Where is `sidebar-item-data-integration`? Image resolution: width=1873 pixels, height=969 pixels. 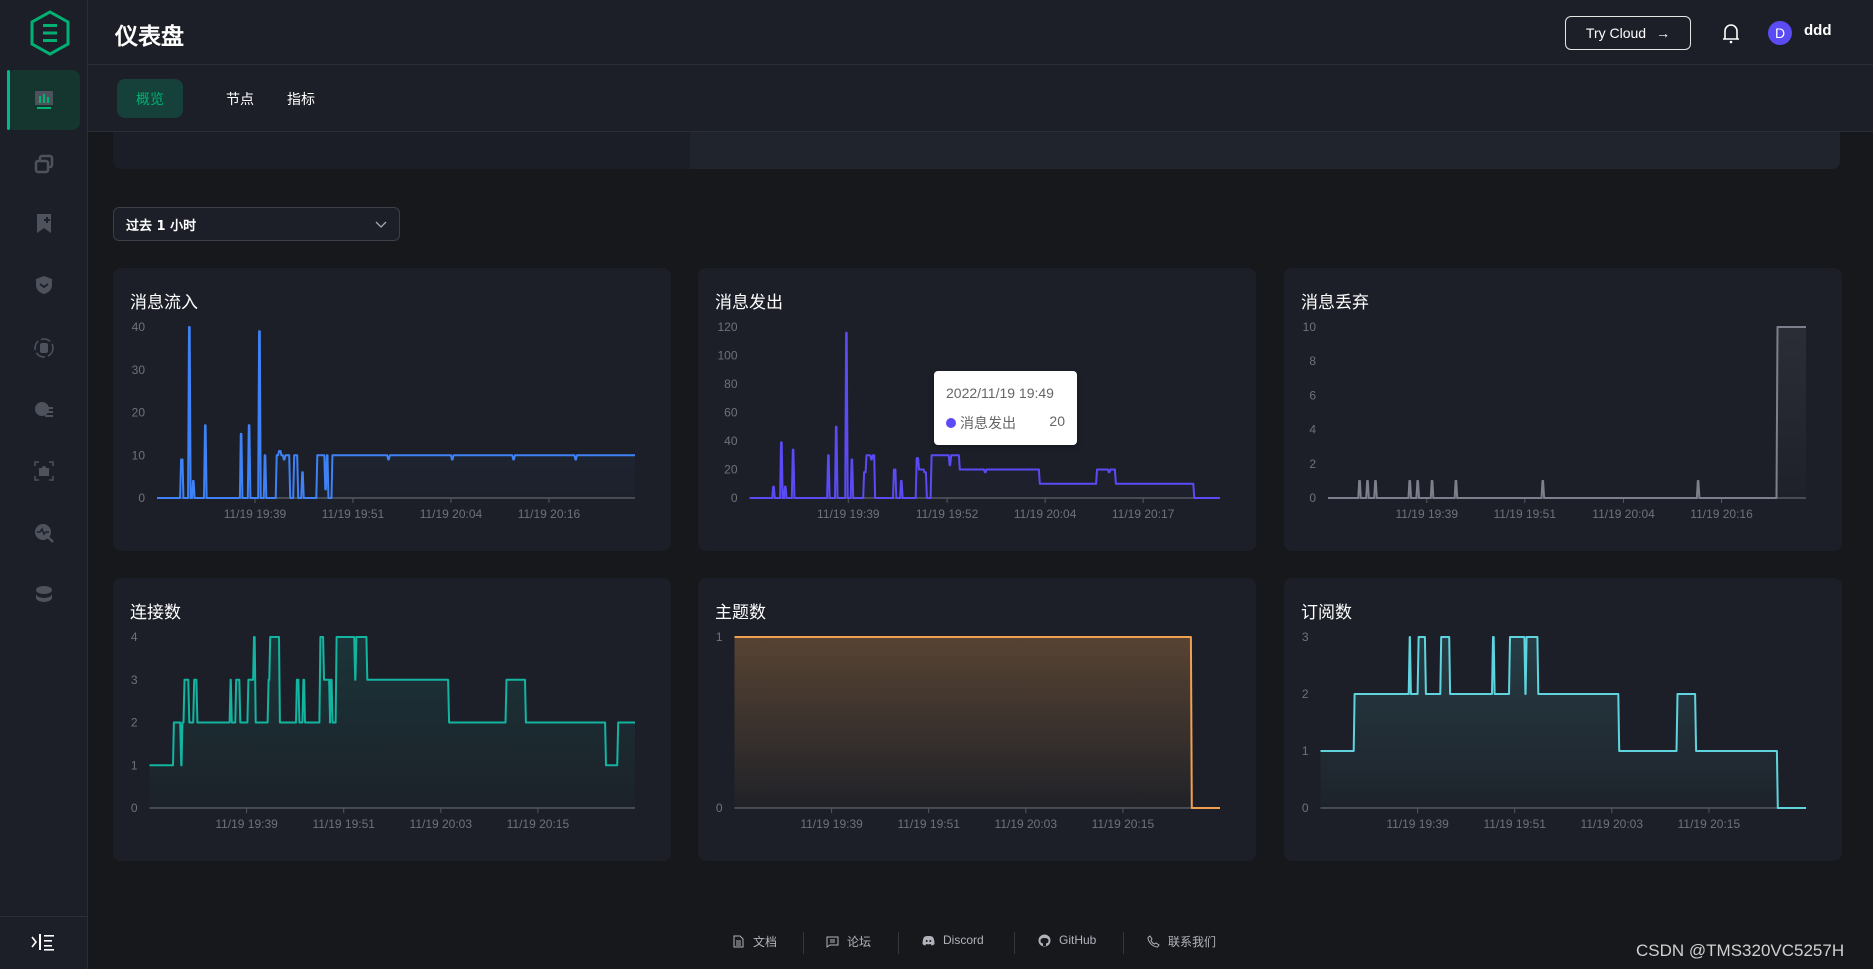 sidebar-item-data-integration is located at coordinates (43, 348).